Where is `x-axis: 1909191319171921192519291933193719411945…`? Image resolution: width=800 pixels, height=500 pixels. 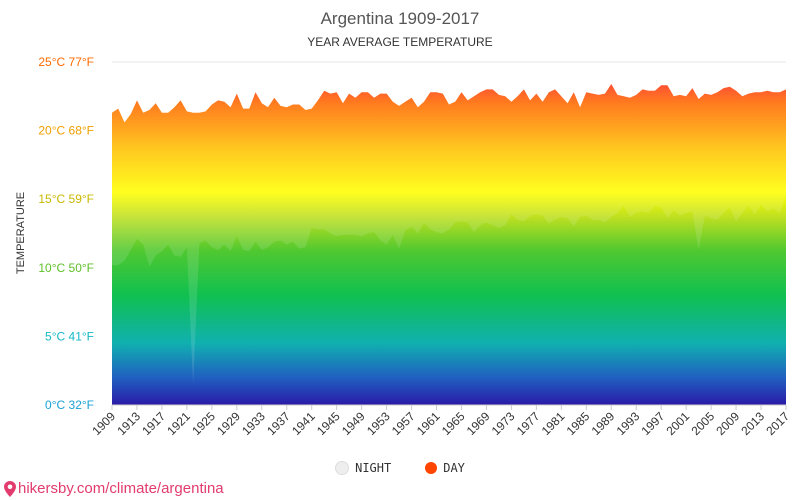
x-axis: 1909191319171921192519291933193719411945… is located at coordinates (440, 421).